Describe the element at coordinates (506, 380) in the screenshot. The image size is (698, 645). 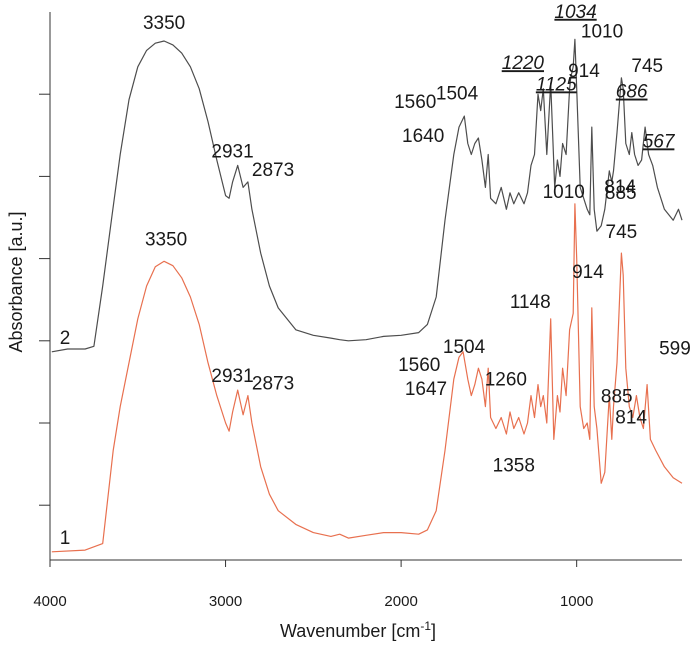
I see `peak-label-s1-1260: 1260` at that location.